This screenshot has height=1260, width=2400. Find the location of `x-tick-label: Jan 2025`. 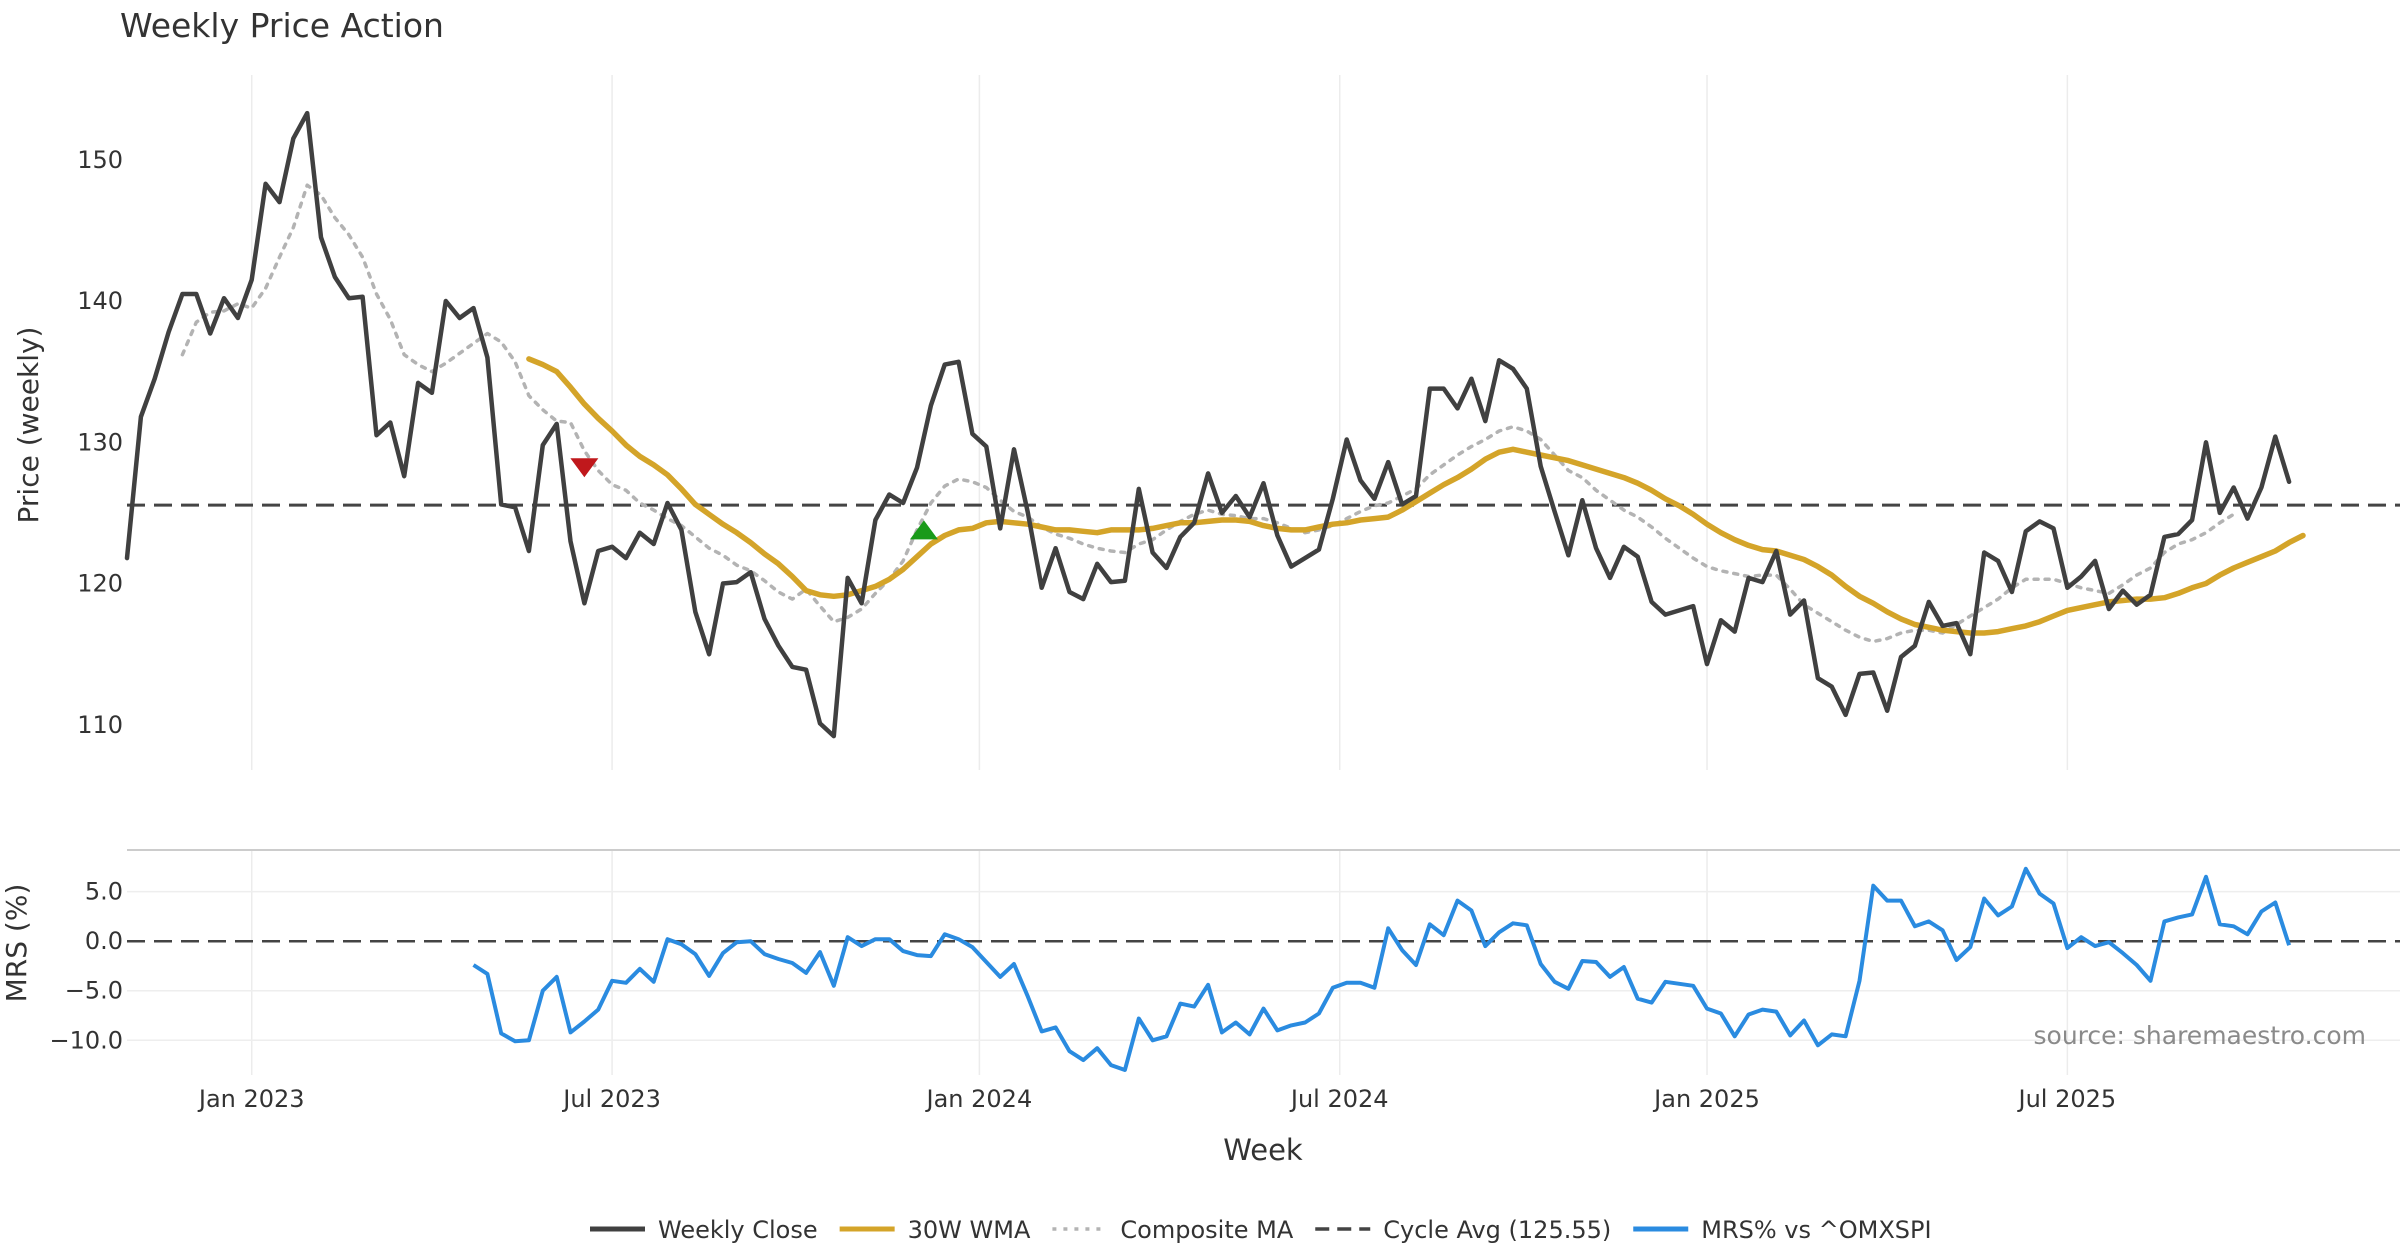

x-tick-label: Jan 2025 is located at coordinates (1706, 1099).